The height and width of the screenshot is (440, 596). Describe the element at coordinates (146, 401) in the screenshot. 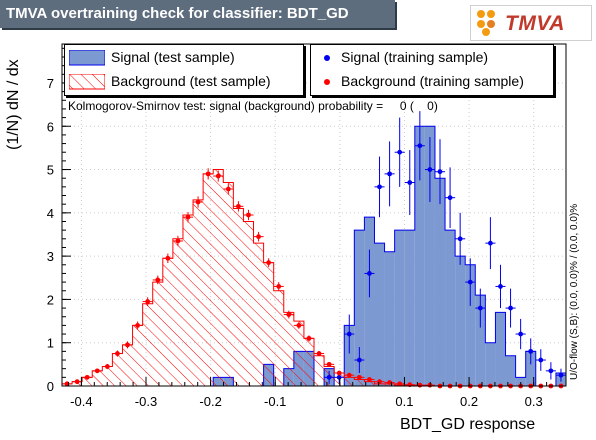

I see `x-tick-label: -0.3` at that location.